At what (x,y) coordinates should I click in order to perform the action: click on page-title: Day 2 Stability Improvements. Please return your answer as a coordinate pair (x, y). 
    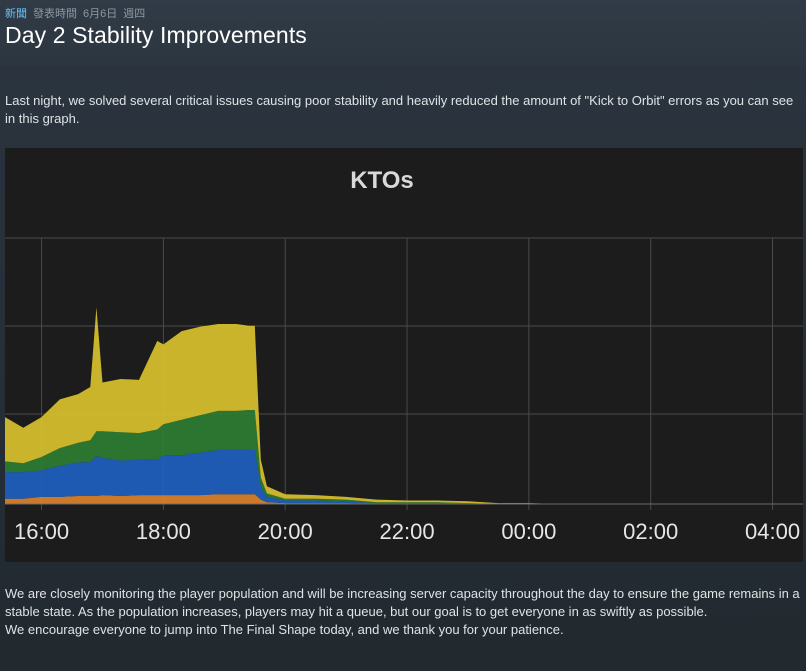
    Looking at the image, I should click on (156, 35).